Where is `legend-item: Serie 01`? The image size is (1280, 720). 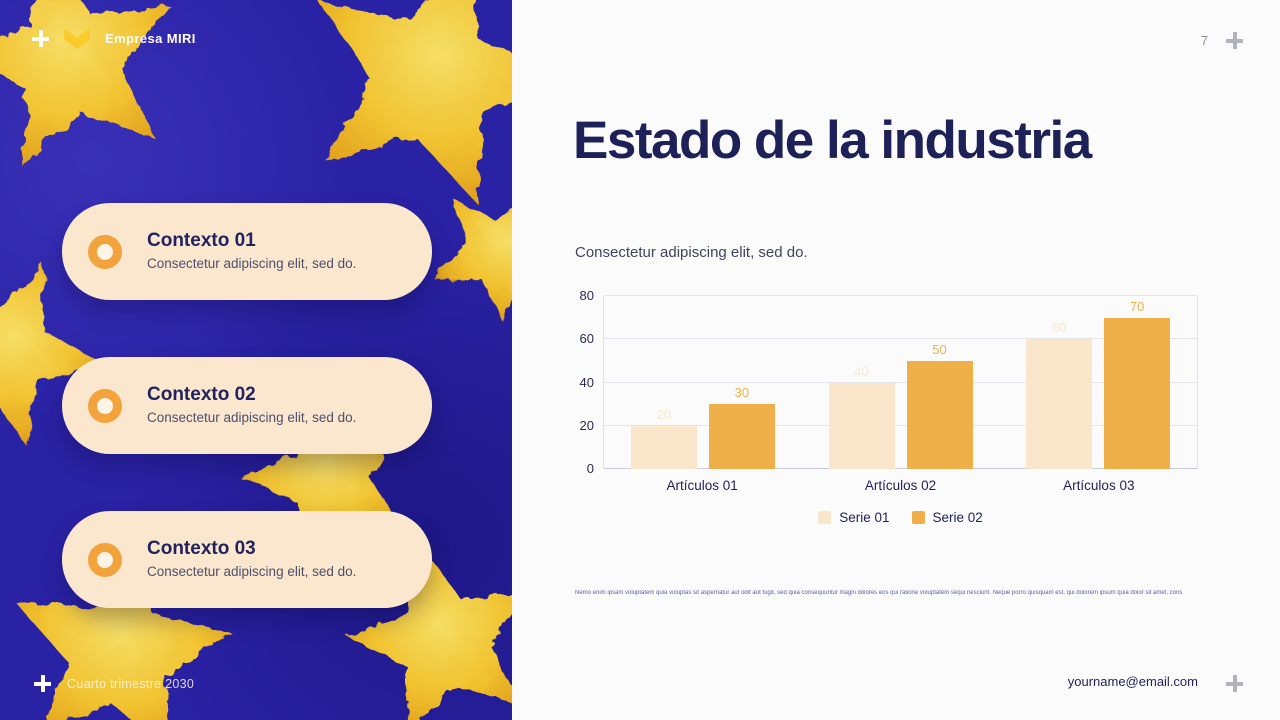
legend-item: Serie 01 is located at coordinates (854, 517).